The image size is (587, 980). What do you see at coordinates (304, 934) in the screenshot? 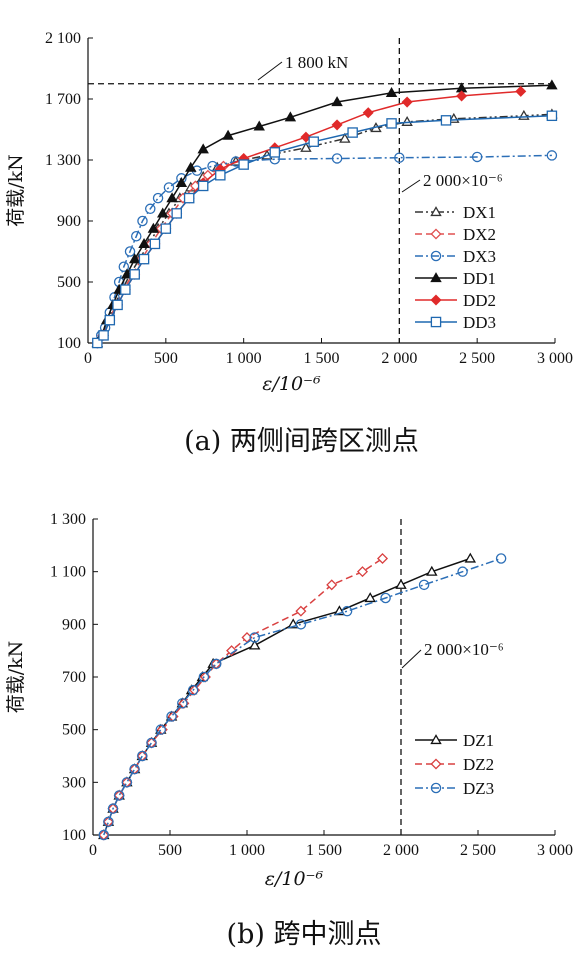
I see `chart-caption: (b) 跨中测点` at bounding box center [304, 934].